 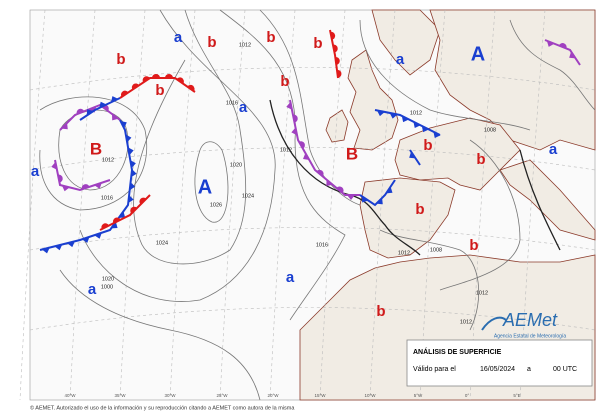 What do you see at coordinates (457, 351) in the screenshot?
I see `info-title: ANÁLISIS DE SUPERFICIE` at bounding box center [457, 351].